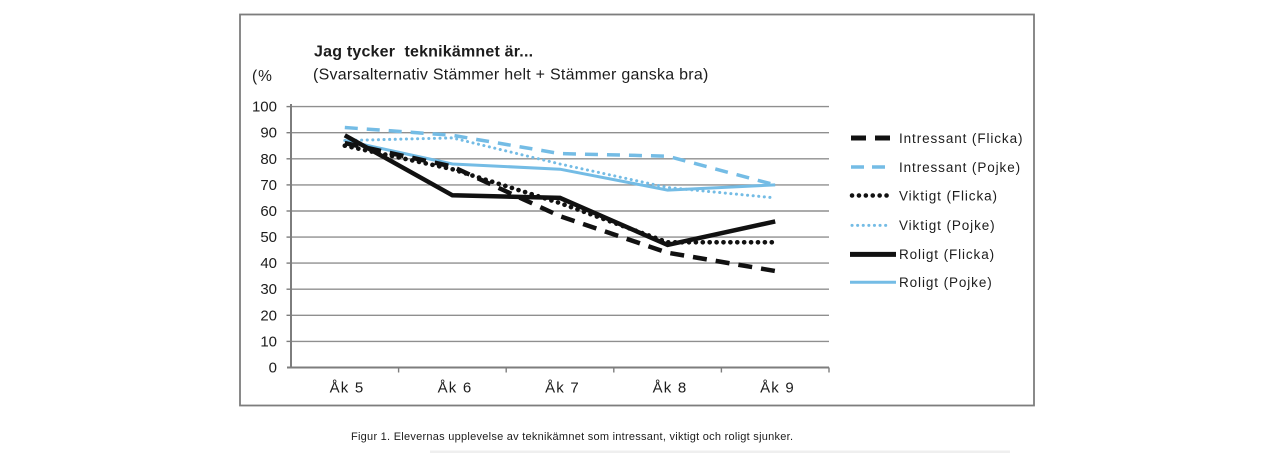  I want to click on svg-text: 40, so click(268, 263).